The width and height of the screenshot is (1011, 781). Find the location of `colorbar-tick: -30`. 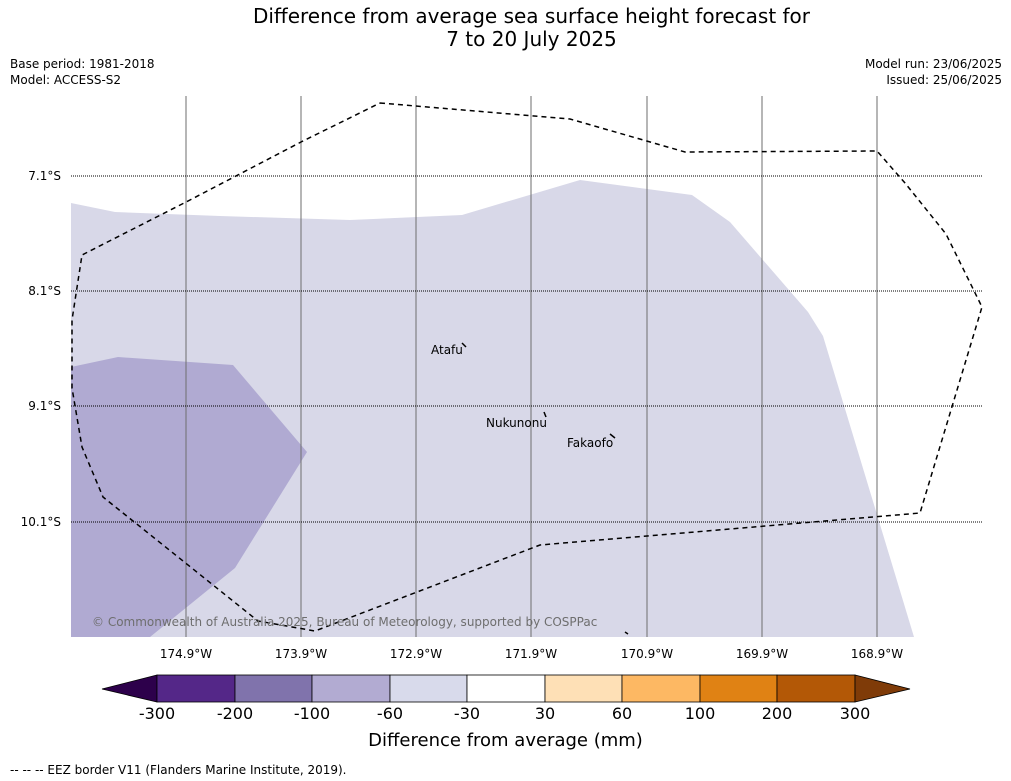

colorbar-tick: -30 is located at coordinates (467, 713).